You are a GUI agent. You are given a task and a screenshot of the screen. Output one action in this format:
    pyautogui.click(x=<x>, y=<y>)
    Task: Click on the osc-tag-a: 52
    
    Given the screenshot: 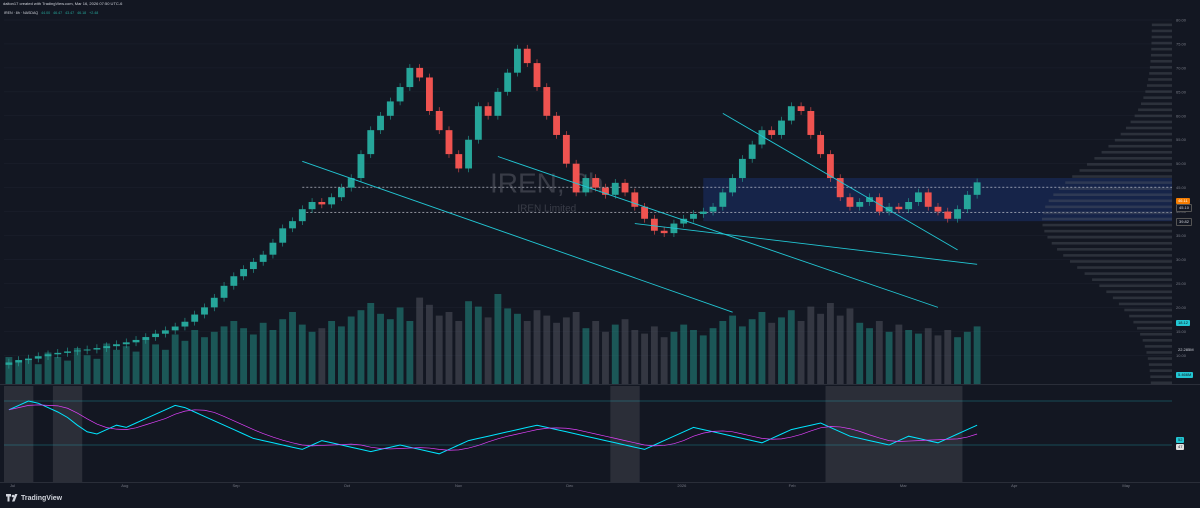 What is the action you would take?
    pyautogui.click(x=1180, y=440)
    